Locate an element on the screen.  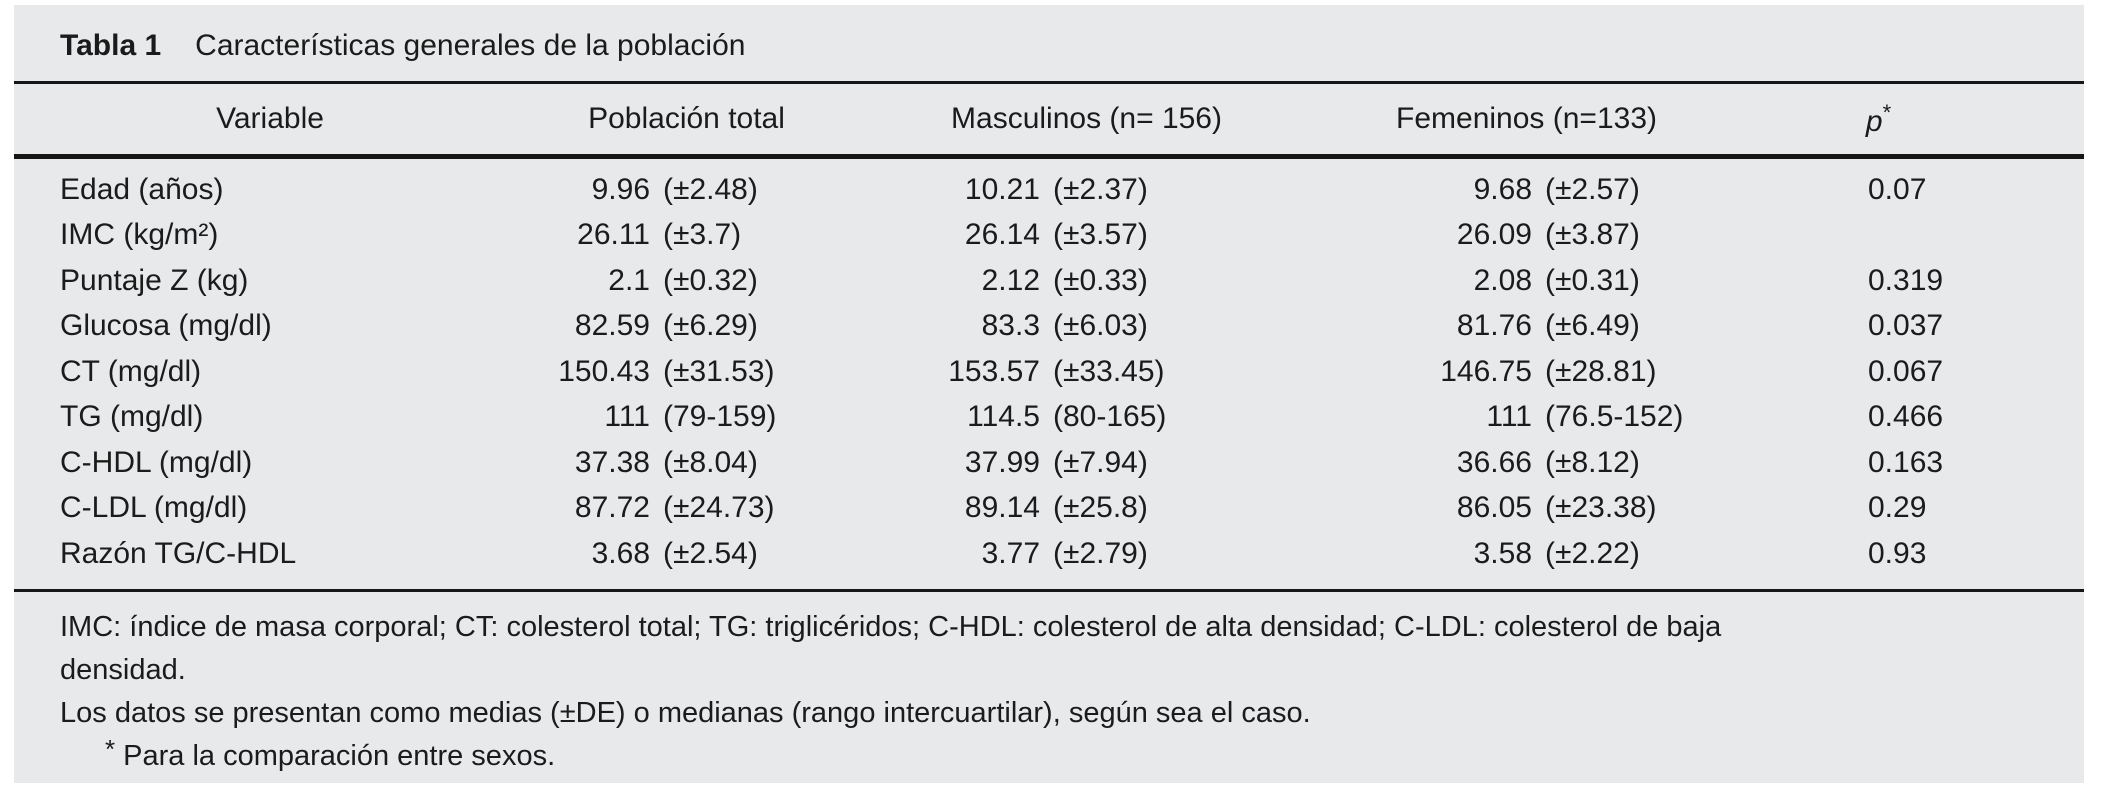
footnote-p-comparison-text: Para la comparación entre sexos. is located at coordinates (339, 755).